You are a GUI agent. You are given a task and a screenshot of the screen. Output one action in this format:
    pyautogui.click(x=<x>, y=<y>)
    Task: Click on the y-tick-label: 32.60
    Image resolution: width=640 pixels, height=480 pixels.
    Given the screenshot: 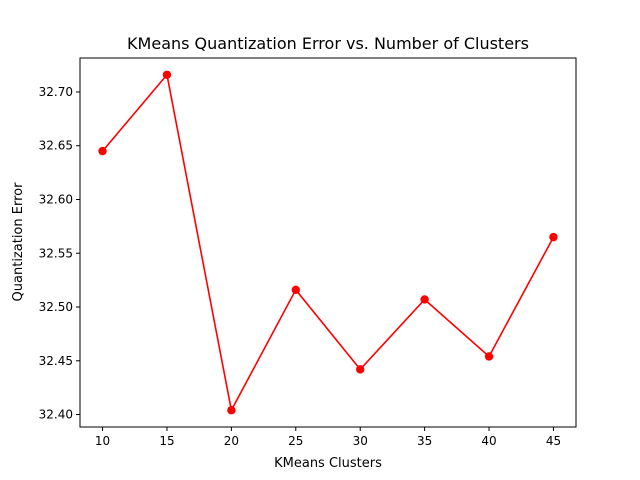 What is the action you would take?
    pyautogui.click(x=56, y=199)
    